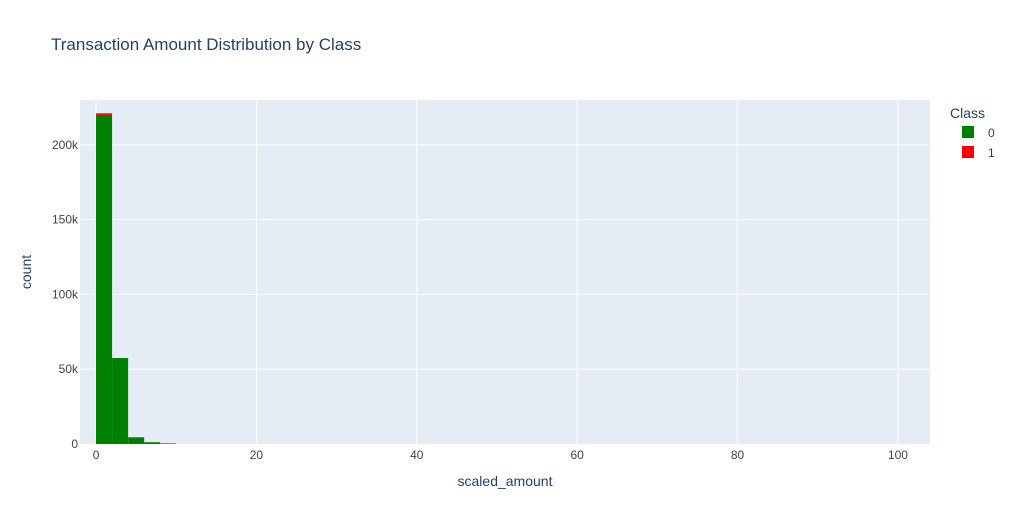 This screenshot has height=530, width=1012. What do you see at coordinates (65, 294) in the screenshot?
I see `y-tick-label: 100k` at bounding box center [65, 294].